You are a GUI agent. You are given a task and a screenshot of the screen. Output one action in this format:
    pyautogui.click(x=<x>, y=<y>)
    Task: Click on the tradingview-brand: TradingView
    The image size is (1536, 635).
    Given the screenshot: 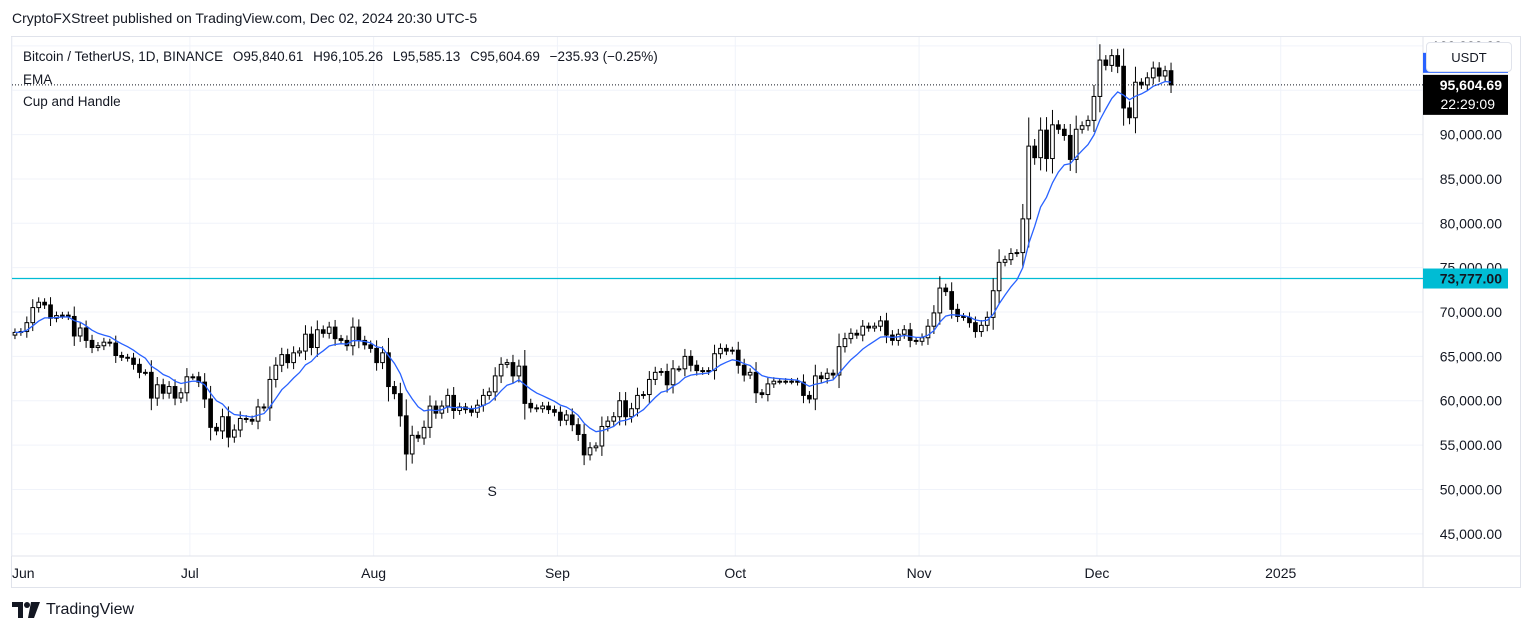 What is the action you would take?
    pyautogui.click(x=73, y=610)
    